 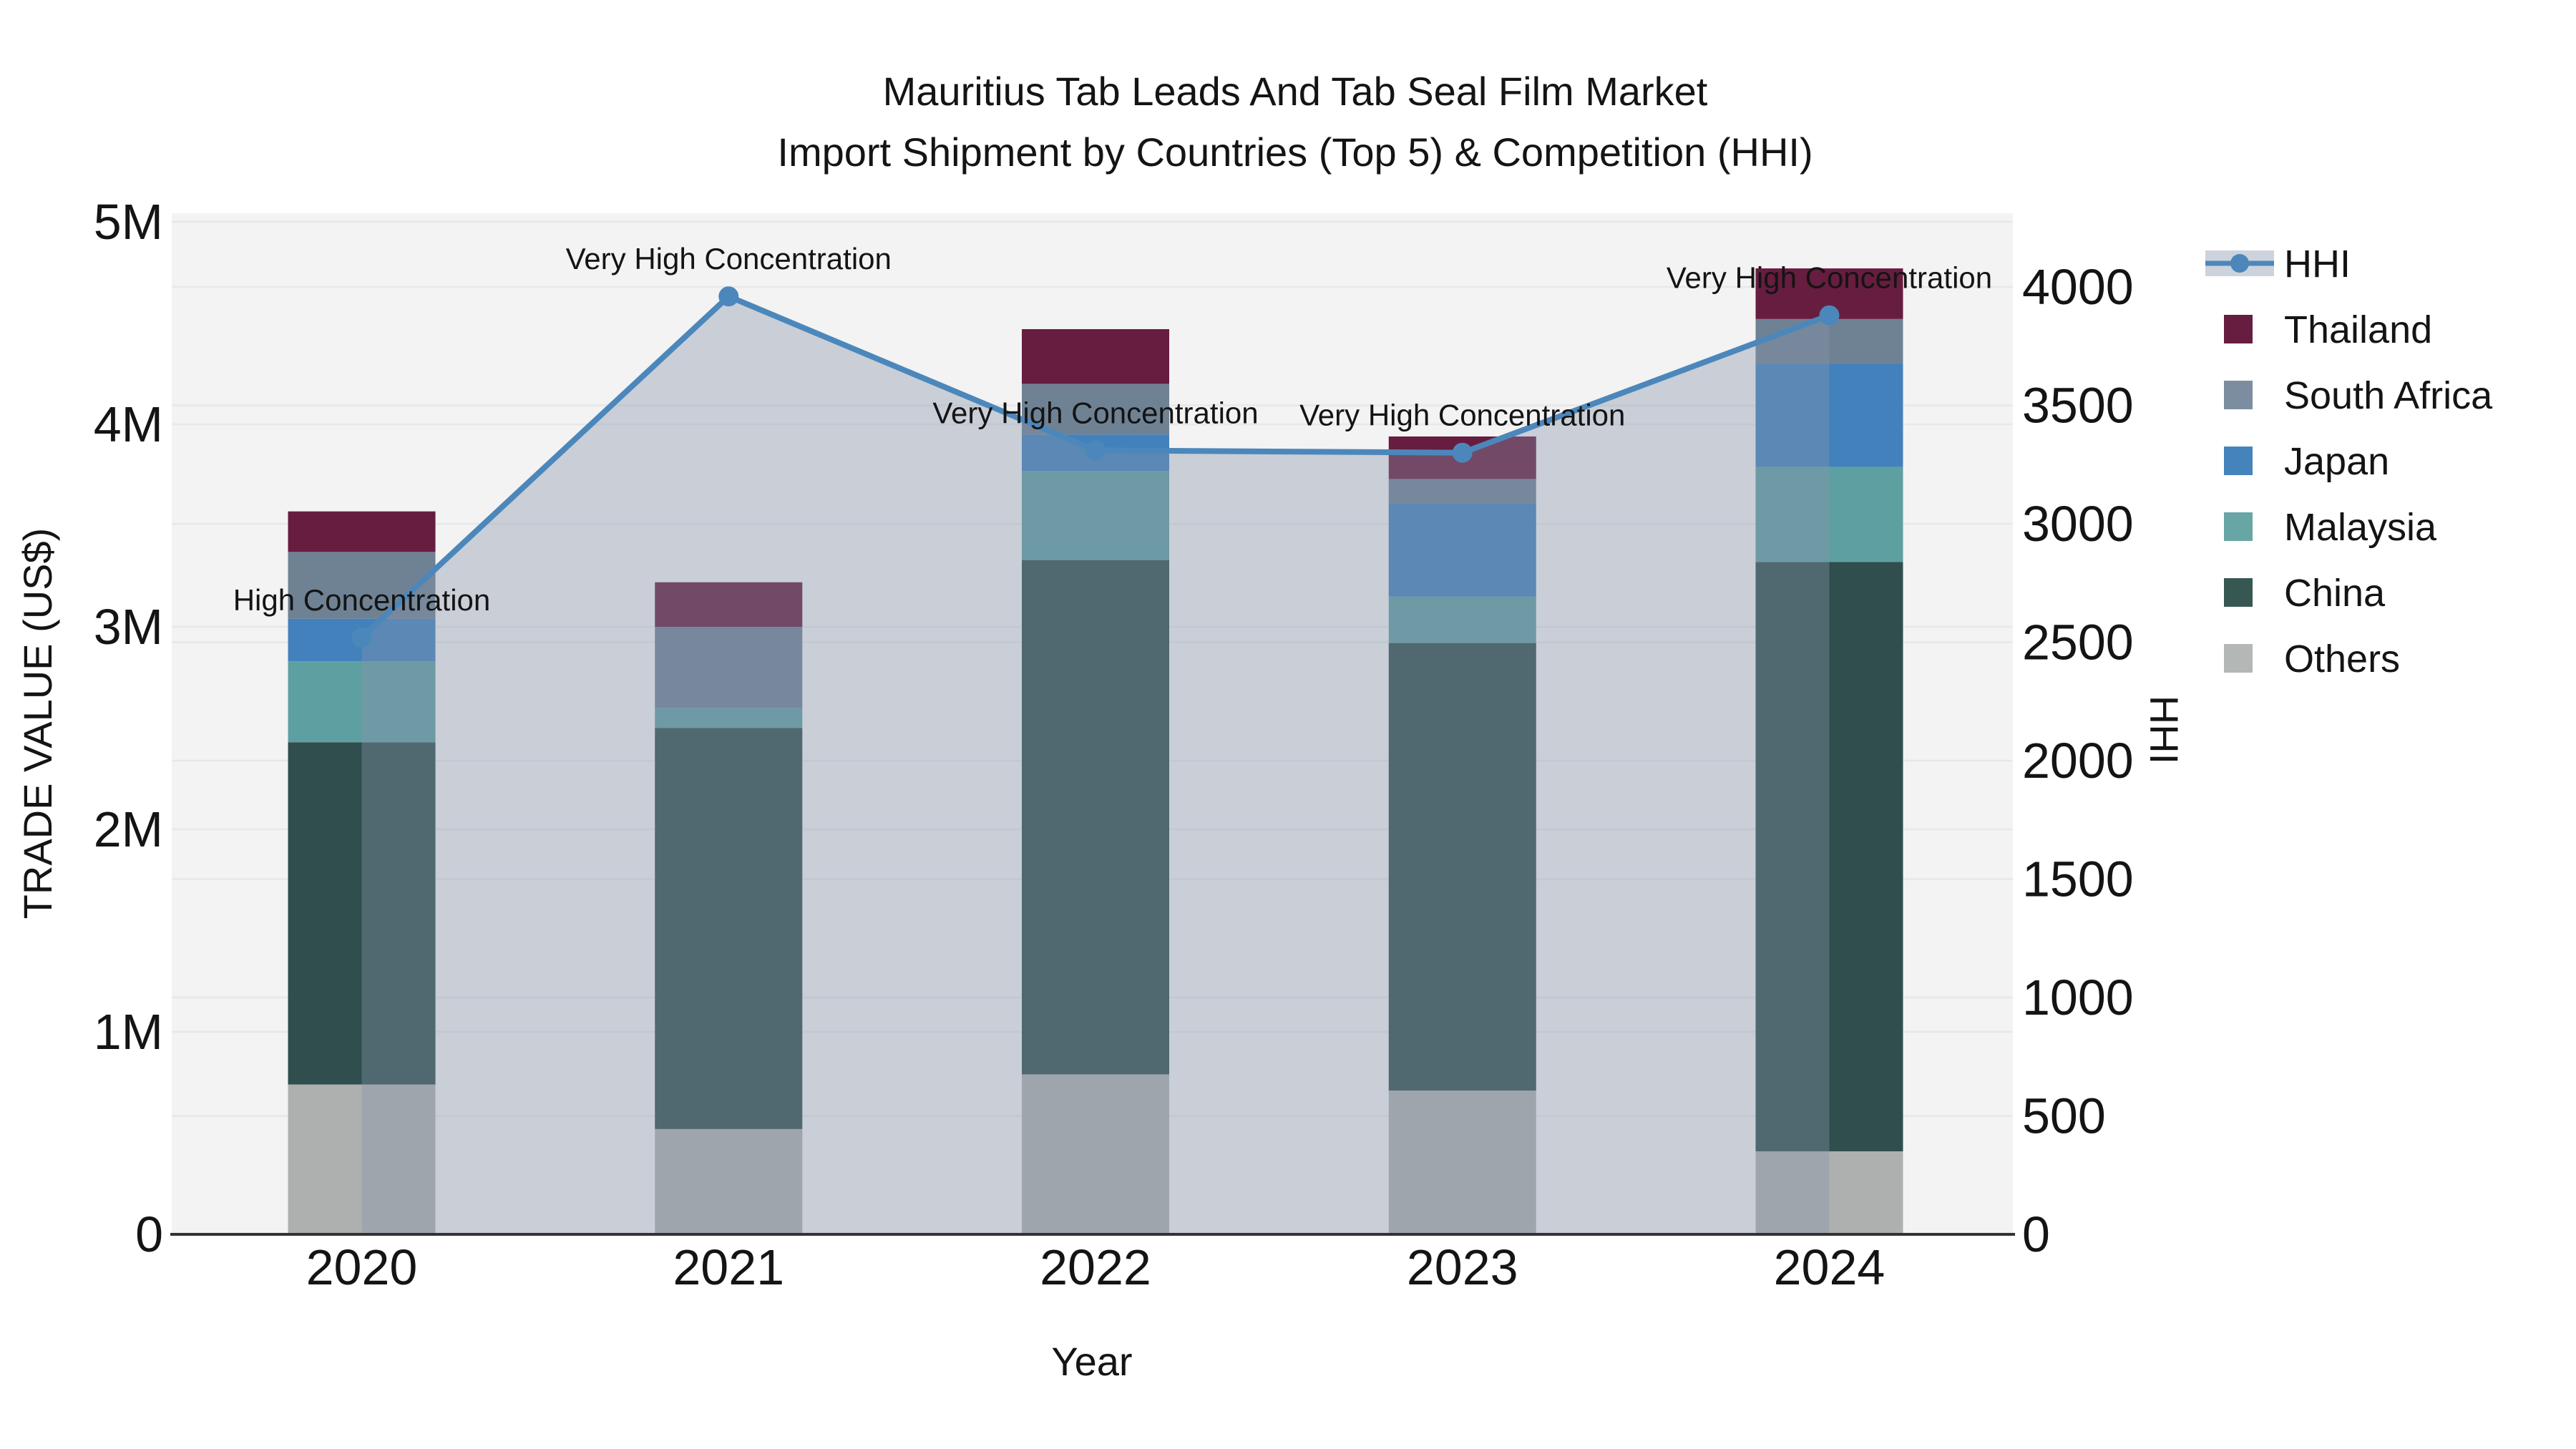 What do you see at coordinates (2238, 592) in the screenshot?
I see `legend-swatch-china` at bounding box center [2238, 592].